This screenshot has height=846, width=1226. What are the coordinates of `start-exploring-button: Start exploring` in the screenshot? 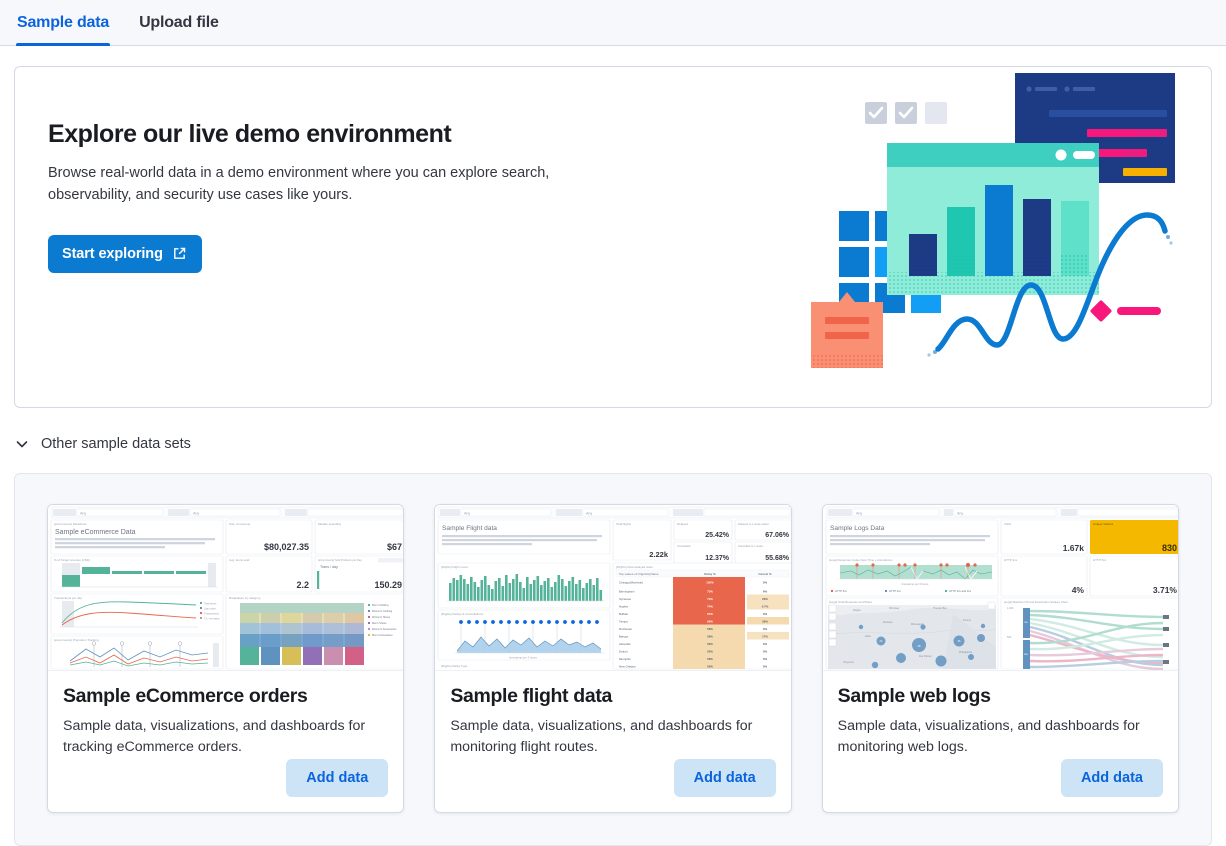 It's located at (125, 253).